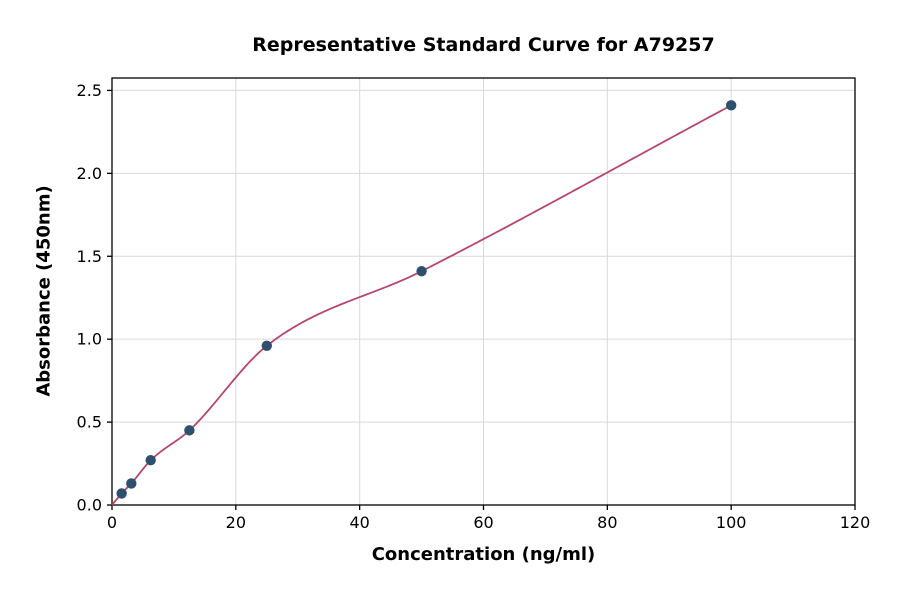 This screenshot has height=594, width=900. What do you see at coordinates (855, 522) in the screenshot?
I see `x-tick-label: 120` at bounding box center [855, 522].